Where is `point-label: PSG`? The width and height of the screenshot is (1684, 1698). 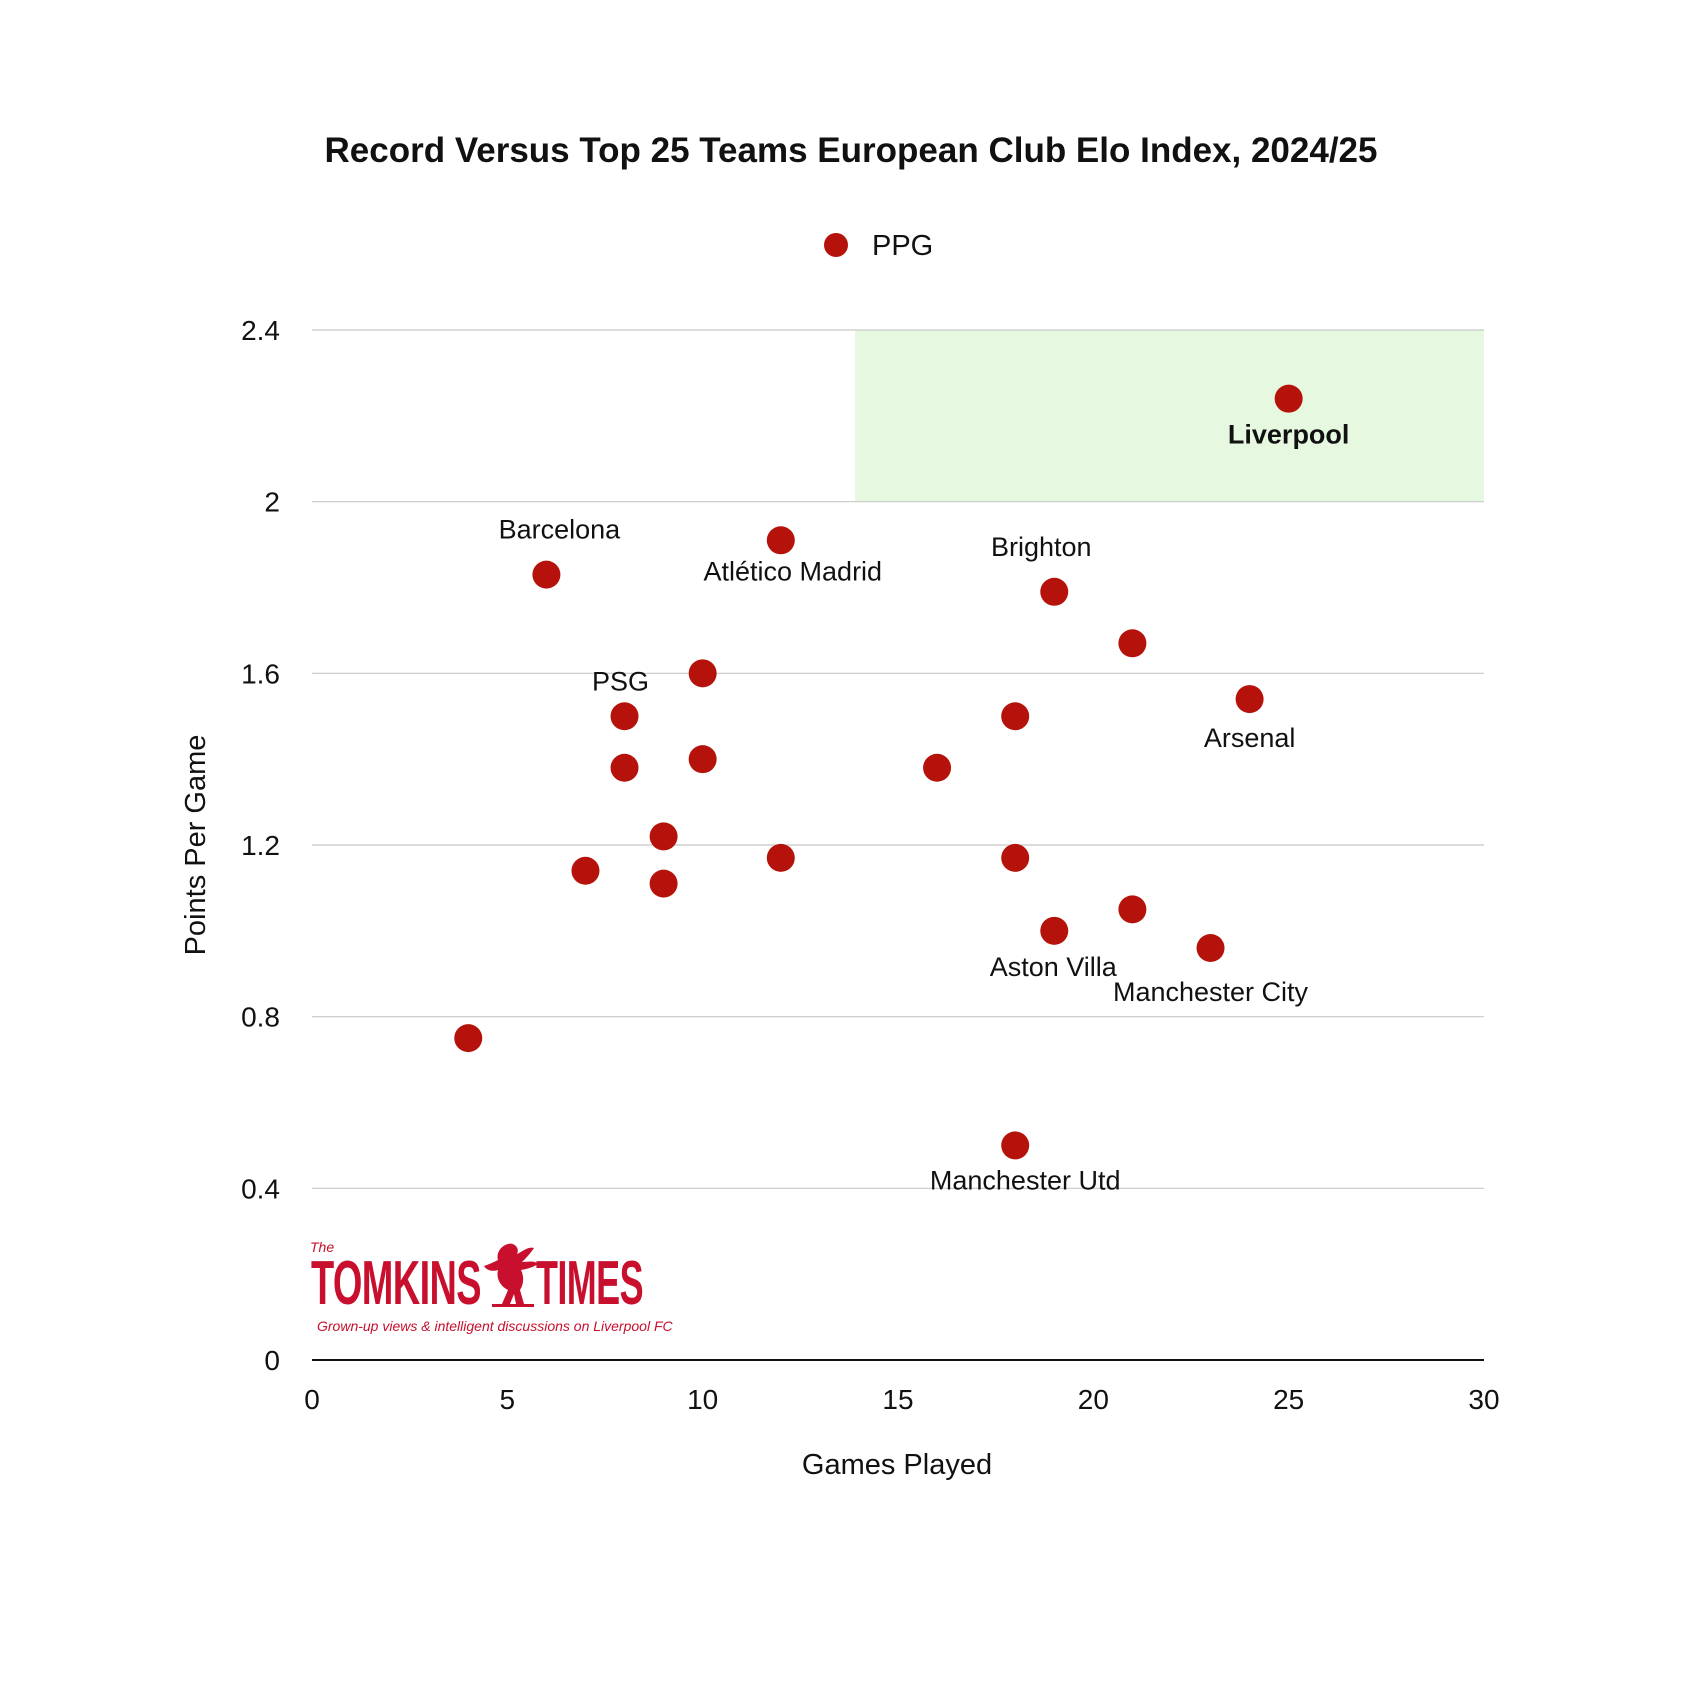
point-label: PSG is located at coordinates (620, 681).